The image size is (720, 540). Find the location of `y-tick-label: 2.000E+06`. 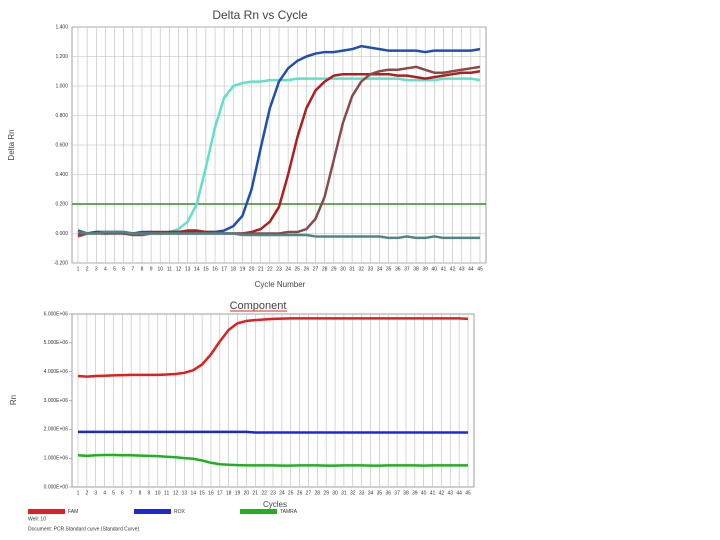

y-tick-label: 2.000E+06 is located at coordinates (56, 430).